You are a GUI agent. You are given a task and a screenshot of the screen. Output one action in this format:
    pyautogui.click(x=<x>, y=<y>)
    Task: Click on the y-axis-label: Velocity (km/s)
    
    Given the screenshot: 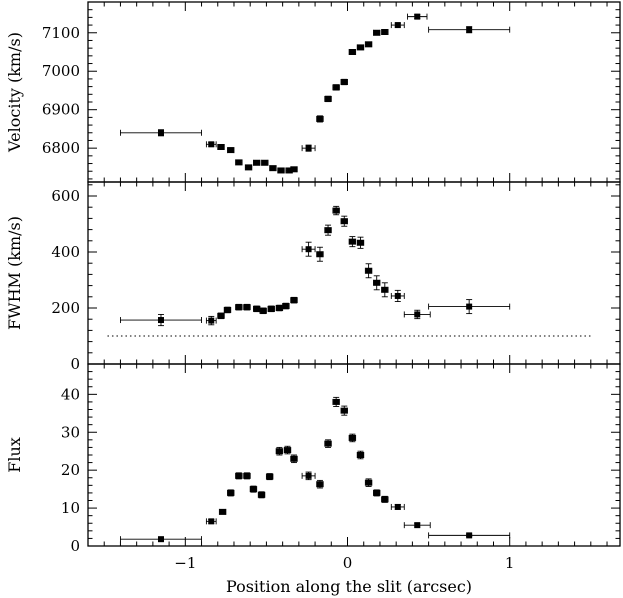 What is the action you would take?
    pyautogui.click(x=14, y=92)
    